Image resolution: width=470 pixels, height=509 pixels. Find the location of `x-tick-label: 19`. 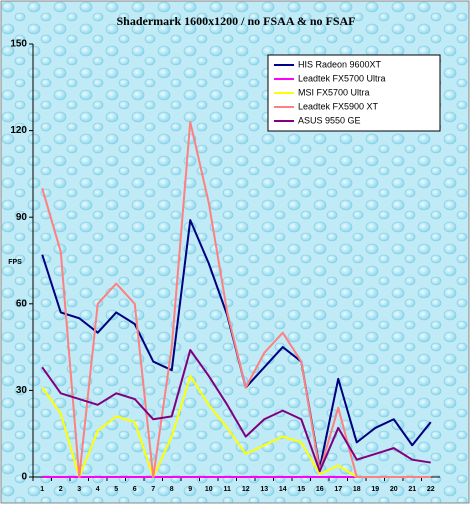

x-tick-label: 19 is located at coordinates (375, 489).